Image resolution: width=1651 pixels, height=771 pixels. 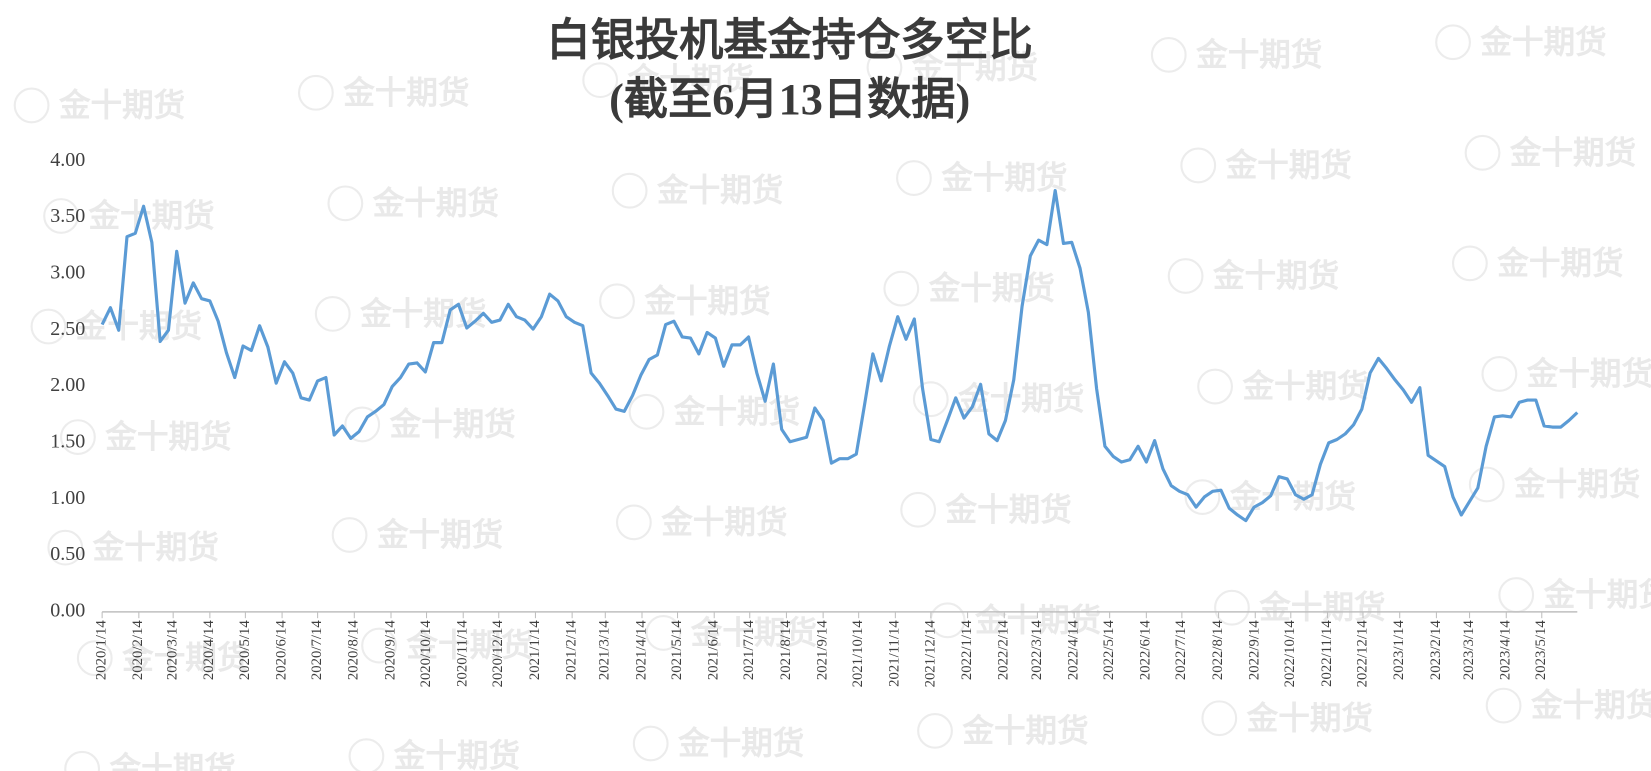 What do you see at coordinates (1146, 650) in the screenshot?
I see `x-tick-label: 2022/6/14` at bounding box center [1146, 650].